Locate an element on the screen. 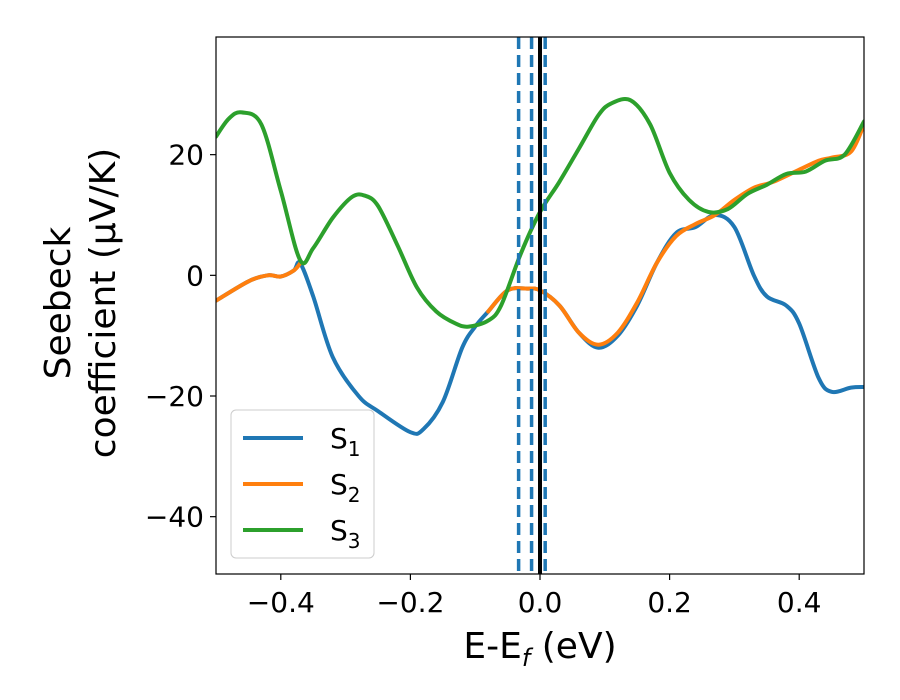 This screenshot has height=700, width=900. legend: S1 S2 S3 is located at coordinates (302, 484).